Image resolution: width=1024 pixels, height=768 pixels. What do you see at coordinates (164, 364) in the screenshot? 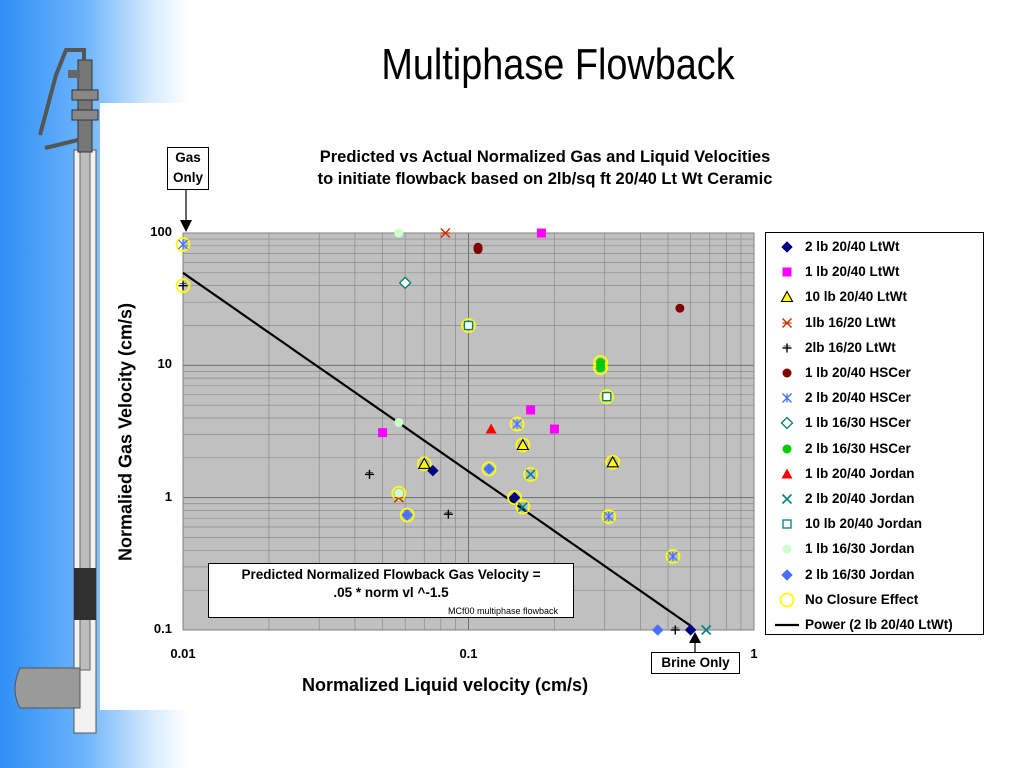
I see `y-tick-label: 10` at bounding box center [164, 364].